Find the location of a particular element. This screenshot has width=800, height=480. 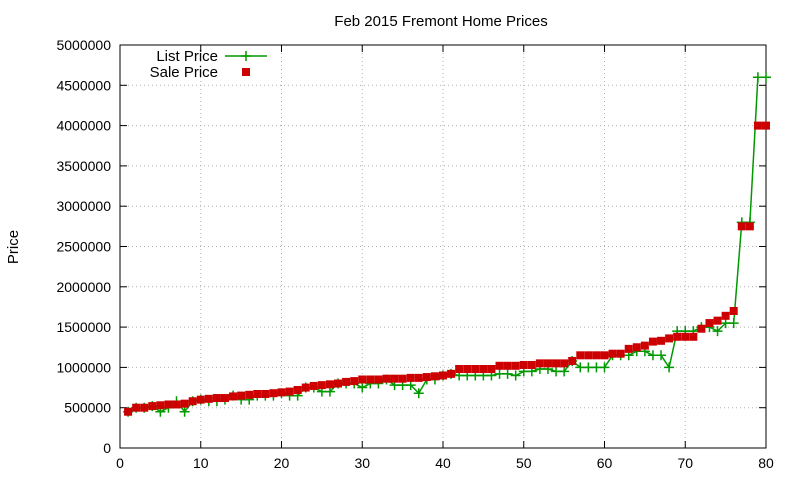

x-tick-label: 60 is located at coordinates (605, 463).